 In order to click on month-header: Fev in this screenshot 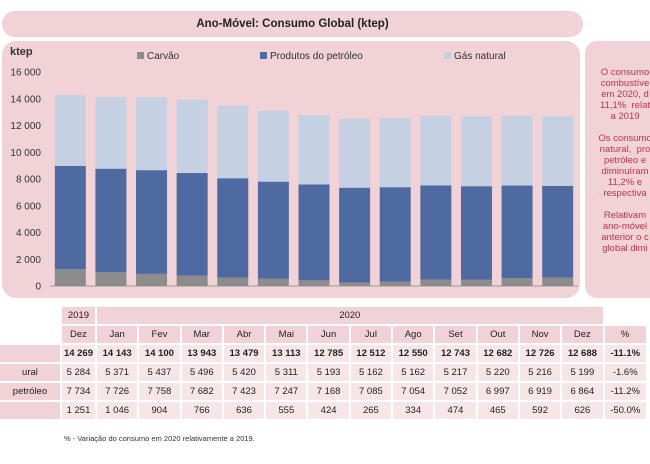, I will do `click(159, 334)`.